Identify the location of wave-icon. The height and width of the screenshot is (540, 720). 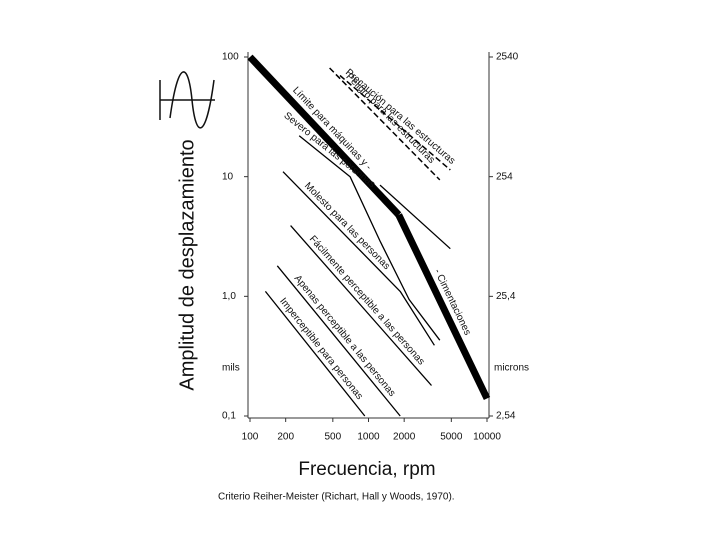
(187, 100).